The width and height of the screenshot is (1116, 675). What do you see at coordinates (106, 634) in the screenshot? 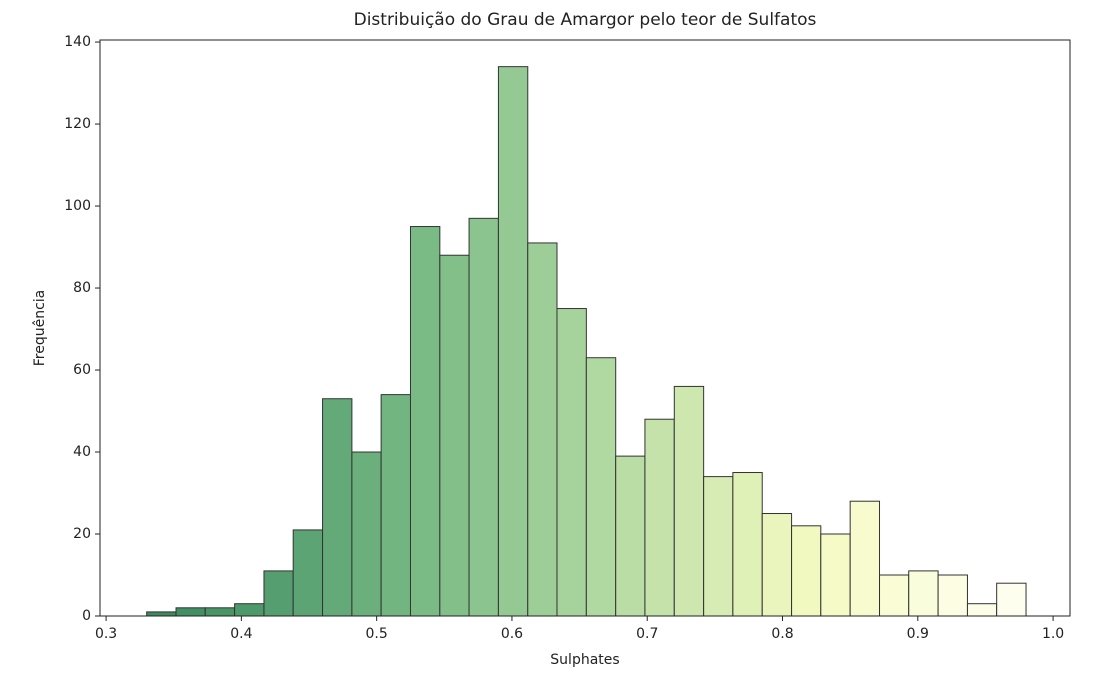
I see `x-tick-label: 0.3` at bounding box center [106, 634].